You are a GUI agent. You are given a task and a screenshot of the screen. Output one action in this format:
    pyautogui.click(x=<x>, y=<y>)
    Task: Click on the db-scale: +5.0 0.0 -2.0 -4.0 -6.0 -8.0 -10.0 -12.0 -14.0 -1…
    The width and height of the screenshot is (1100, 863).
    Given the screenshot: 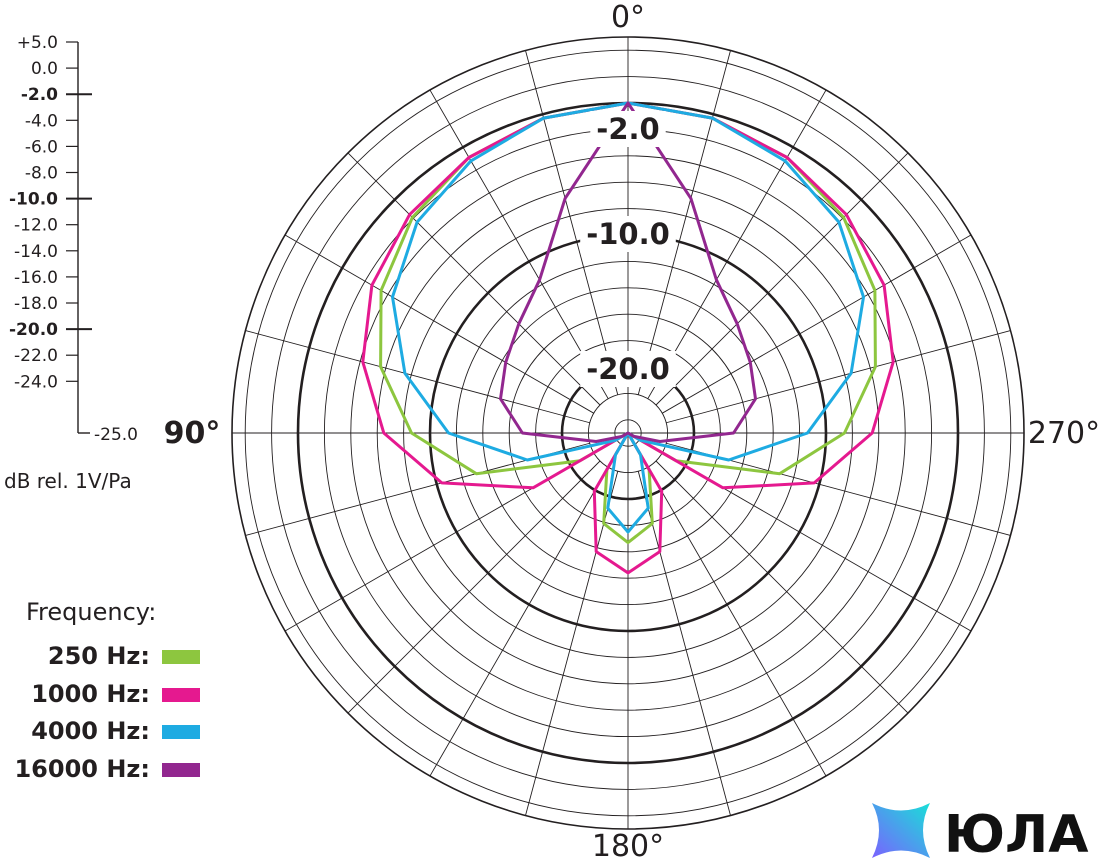 What is the action you would take?
    pyautogui.click(x=71, y=263)
    